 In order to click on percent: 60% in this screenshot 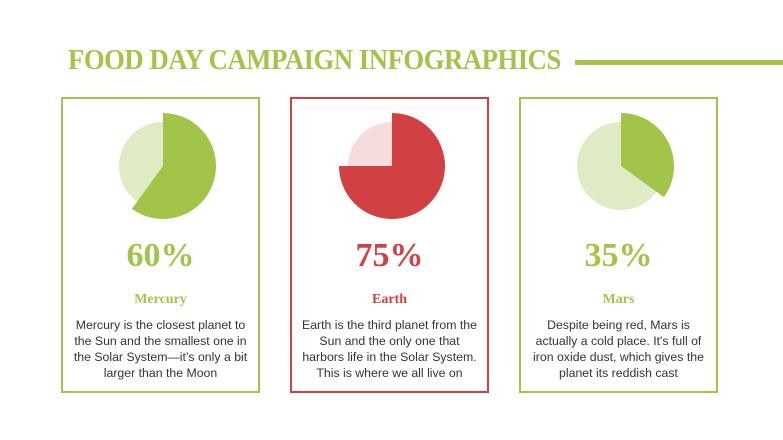, I will do `click(160, 255)`.